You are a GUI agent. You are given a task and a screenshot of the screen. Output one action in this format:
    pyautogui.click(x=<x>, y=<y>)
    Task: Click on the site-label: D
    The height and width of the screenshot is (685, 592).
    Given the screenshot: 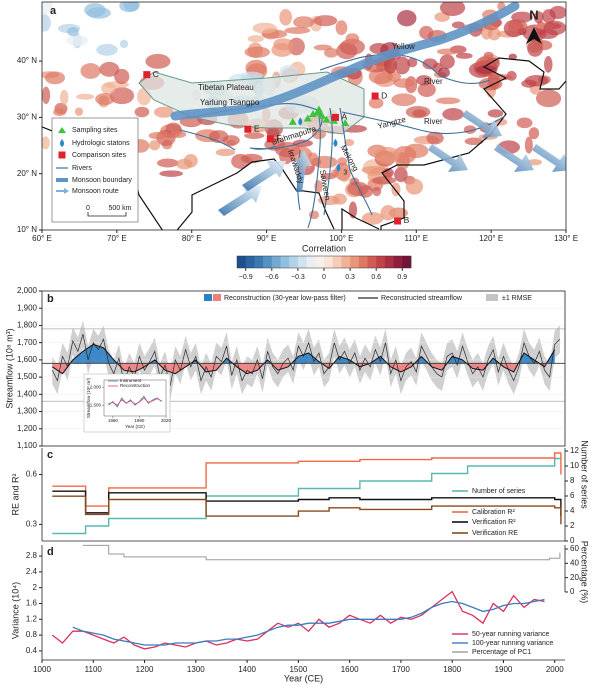 What is the action you would take?
    pyautogui.click(x=384, y=95)
    